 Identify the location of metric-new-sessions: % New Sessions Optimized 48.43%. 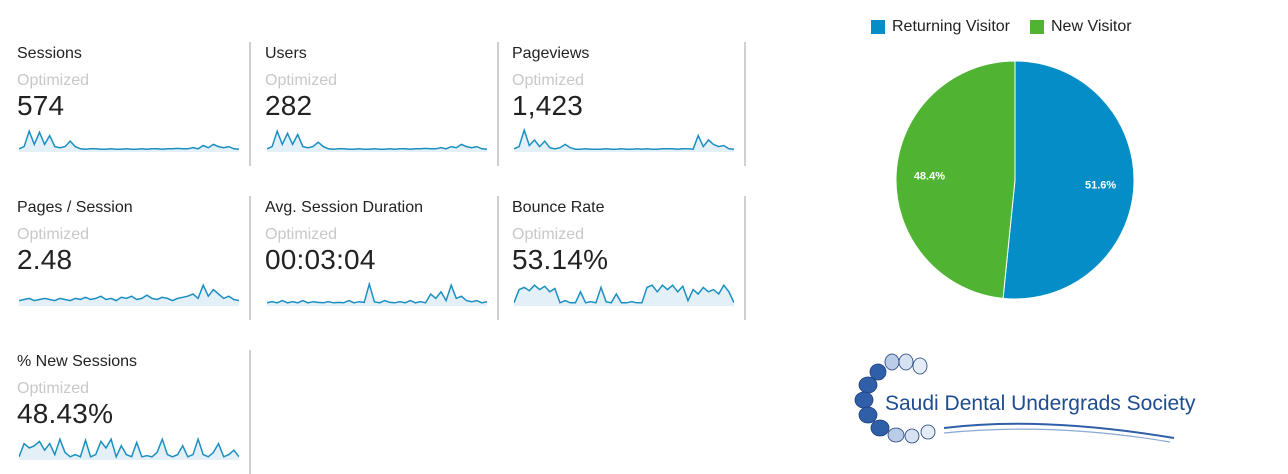
(134, 412).